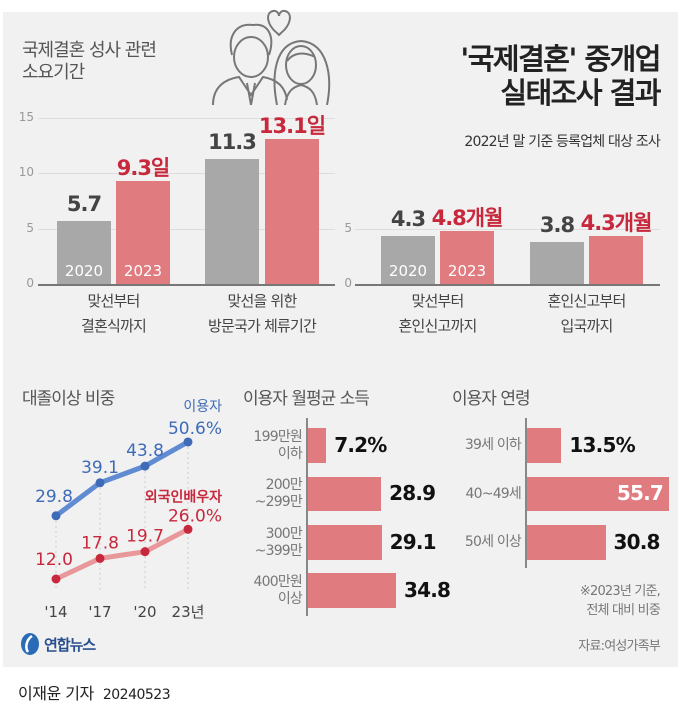 This screenshot has width=681, height=713. I want to click on subtitle: 2022년 말 기준 등록업체 대상 조사, so click(562, 142).